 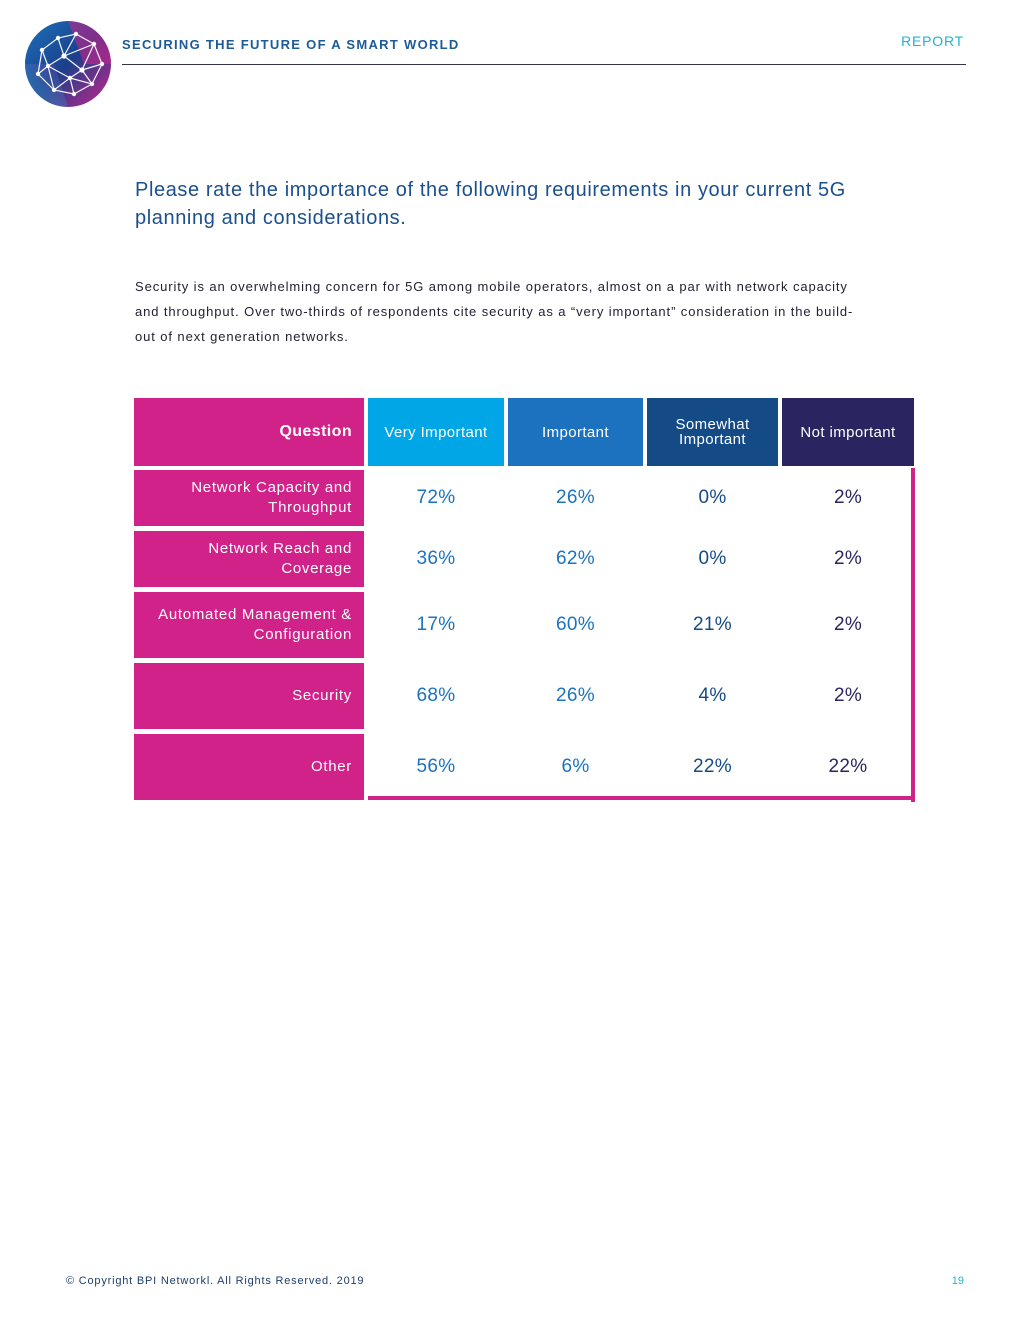 What do you see at coordinates (575, 432) in the screenshot?
I see `column-header-important: Important` at bounding box center [575, 432].